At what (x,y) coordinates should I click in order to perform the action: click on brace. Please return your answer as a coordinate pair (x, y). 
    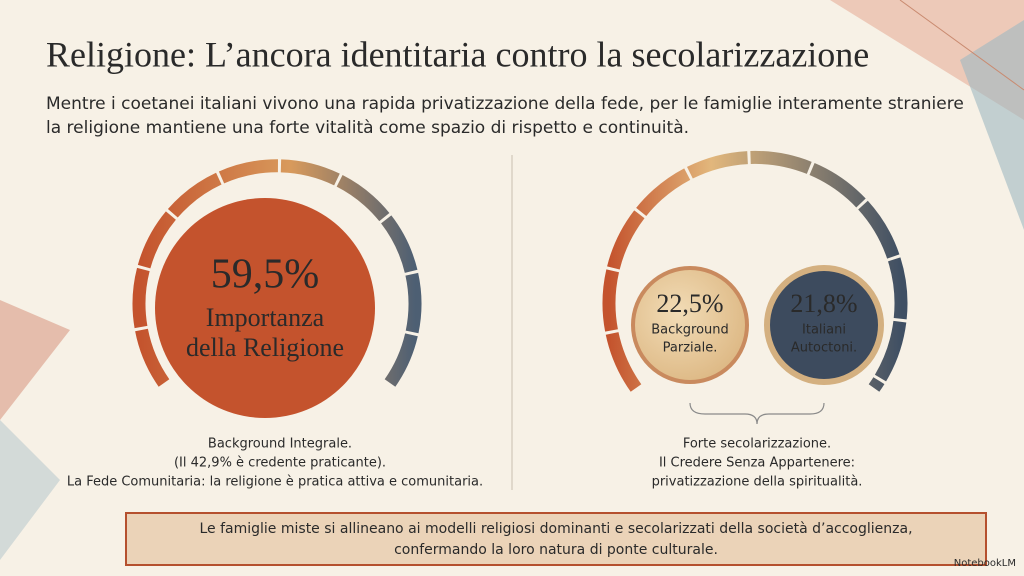
    Looking at the image, I should click on (757, 413).